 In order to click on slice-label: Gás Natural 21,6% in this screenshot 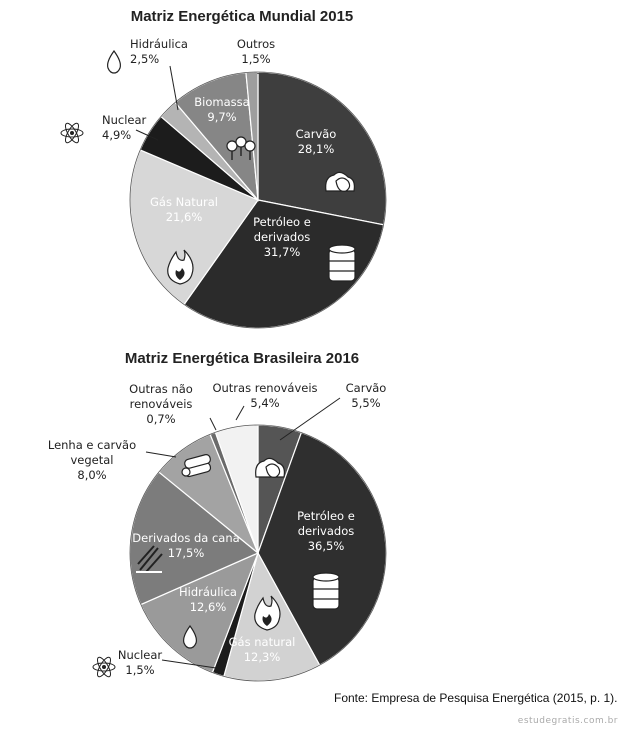, I will do `click(184, 209)`.